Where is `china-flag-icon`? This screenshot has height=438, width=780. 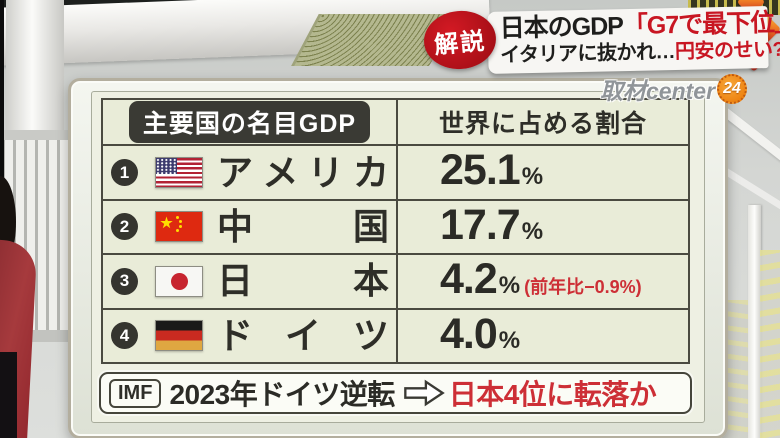 china-flag-icon is located at coordinates (179, 227).